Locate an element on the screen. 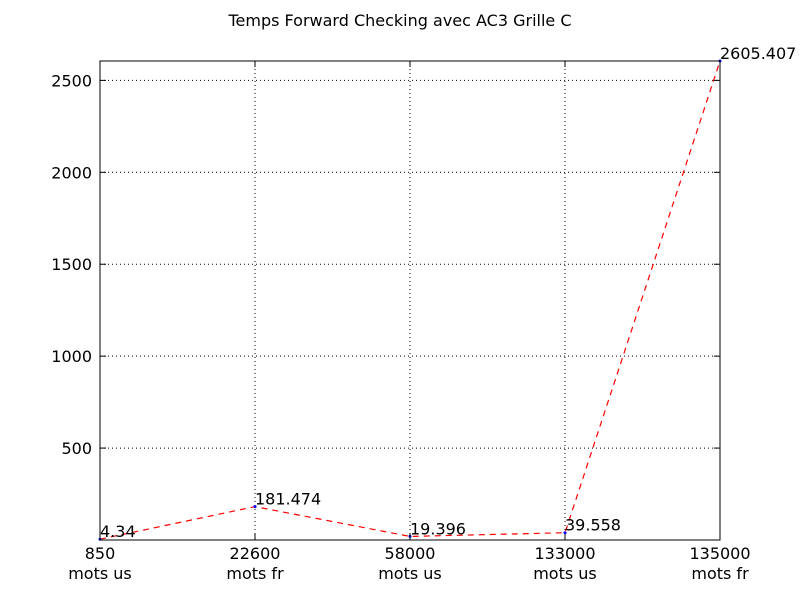 The height and width of the screenshot is (600, 800). data-label: 19.396 is located at coordinates (438, 528).